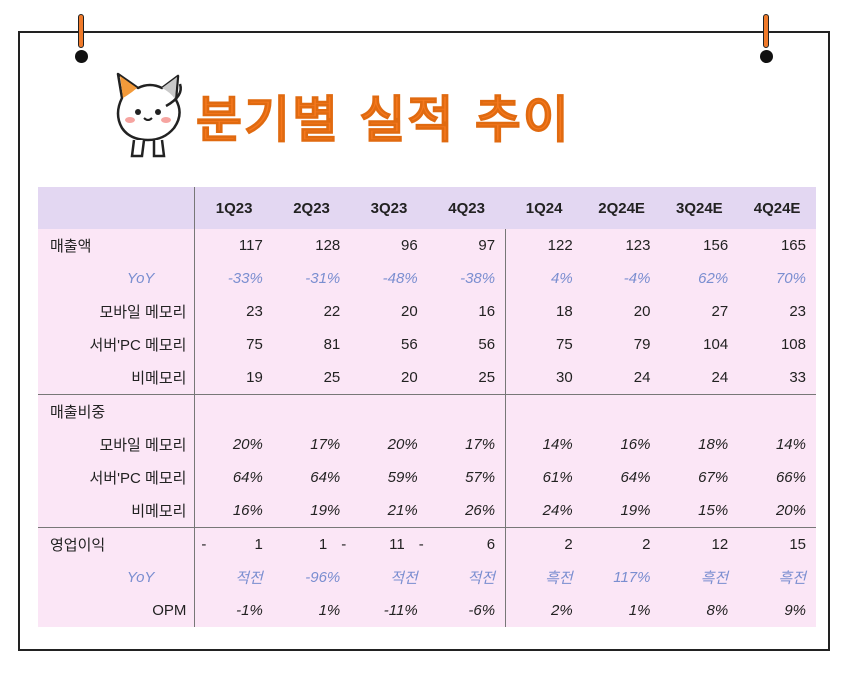 Image resolution: width=849 pixels, height=673 pixels. I want to click on cell: 61%, so click(544, 477).